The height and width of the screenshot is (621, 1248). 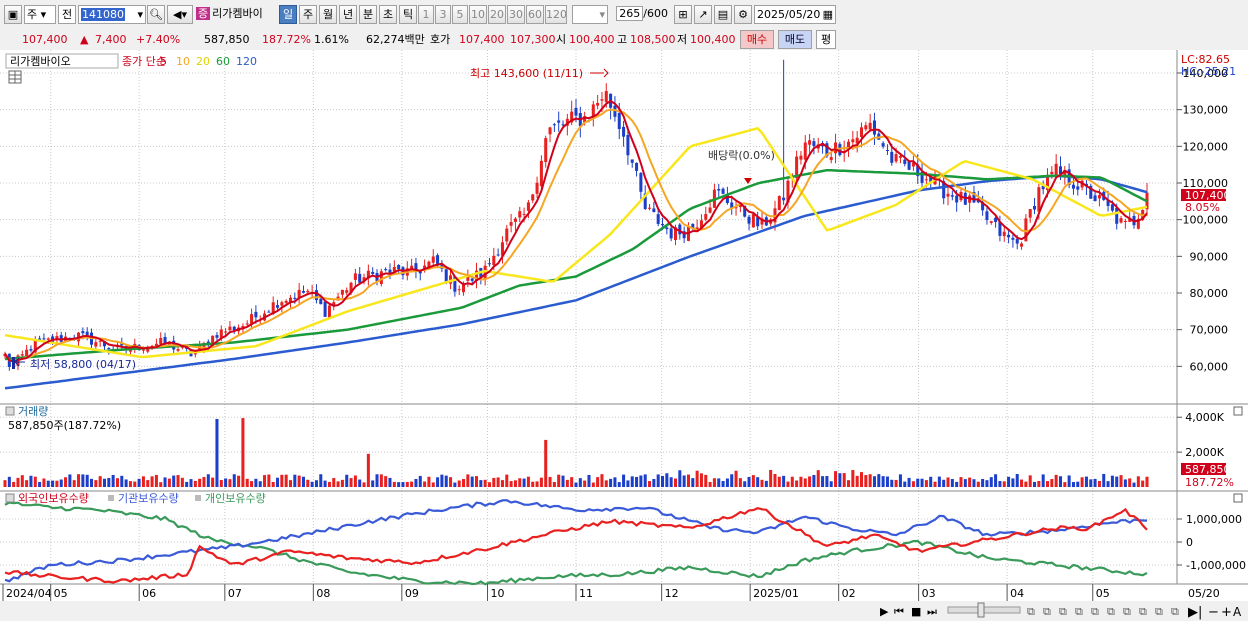 What do you see at coordinates (1203, 469) in the screenshot?
I see `last-volume-badge` at bounding box center [1203, 469].